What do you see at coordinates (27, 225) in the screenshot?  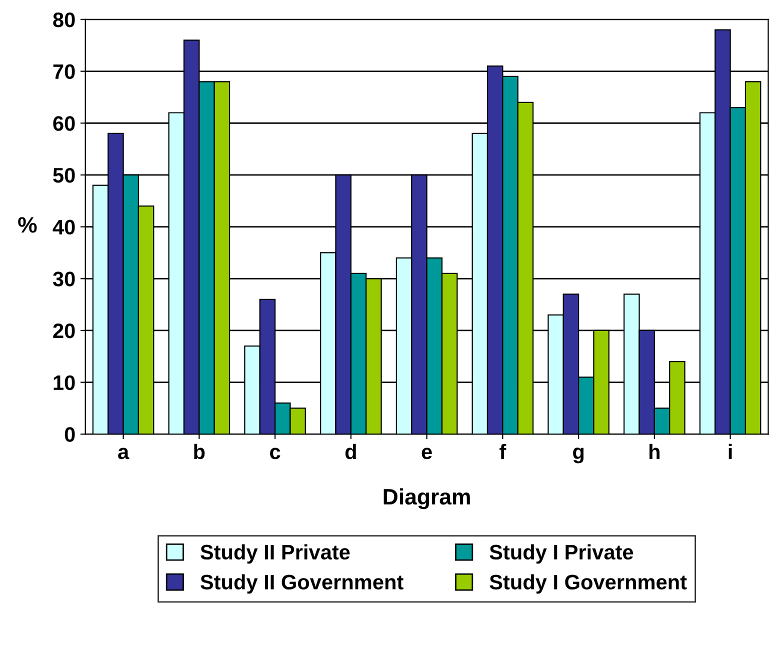 I see `y-axis-title: %` at bounding box center [27, 225].